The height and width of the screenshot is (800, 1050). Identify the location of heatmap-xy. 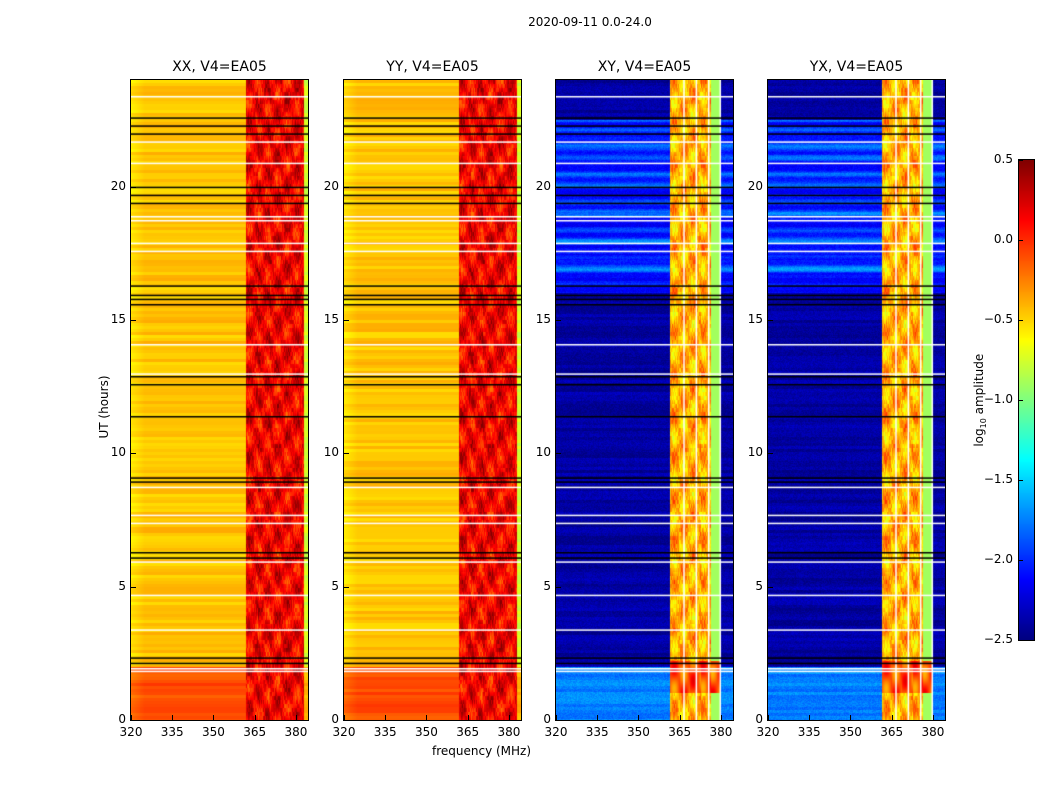
(644, 400).